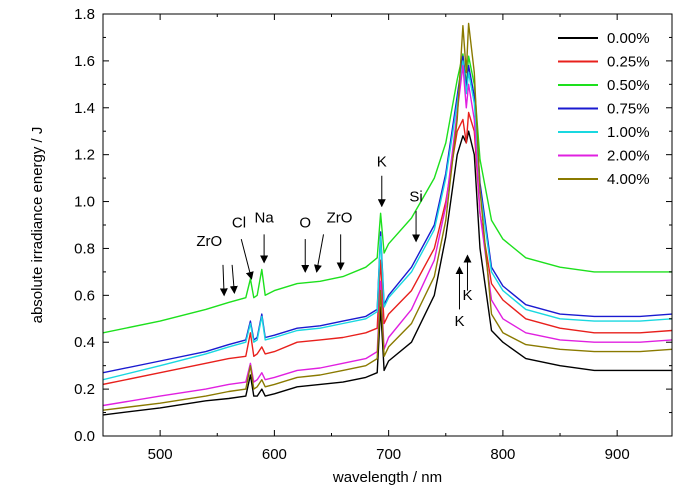  What do you see at coordinates (628, 109) in the screenshot?
I see `legend-label: 0.75%` at bounding box center [628, 109].